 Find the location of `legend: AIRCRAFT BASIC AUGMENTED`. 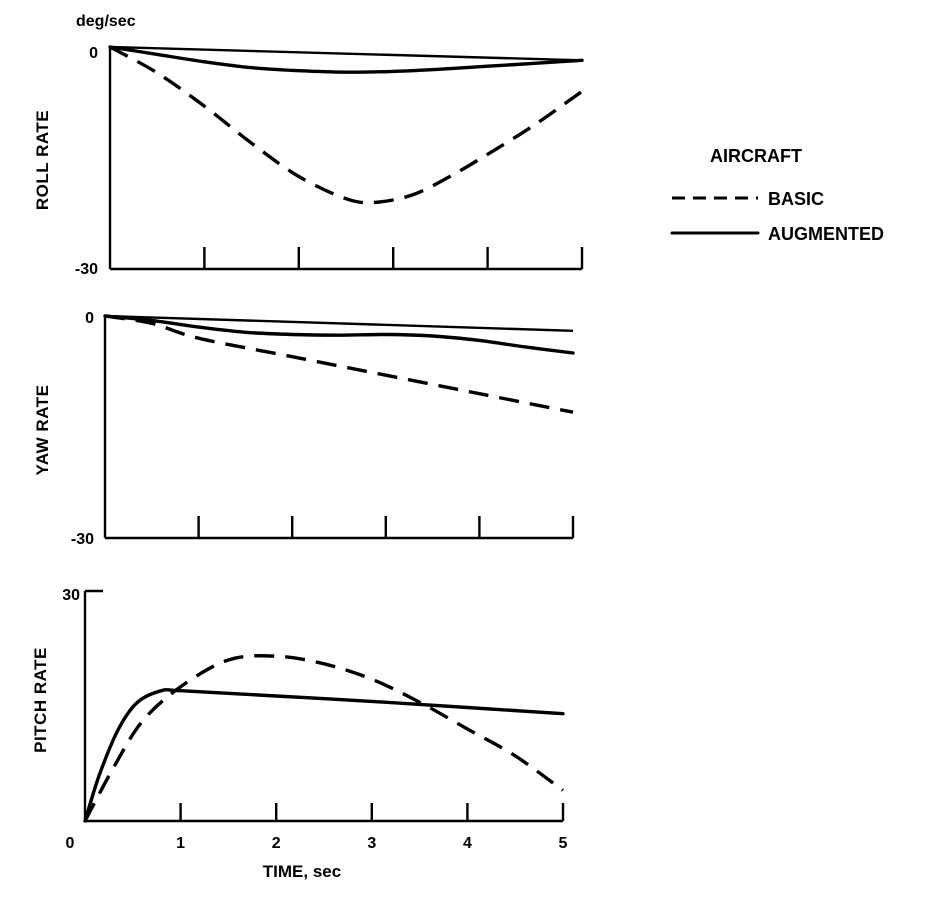

legend: AIRCRAFT BASIC AUGMENTED is located at coordinates (777, 195).